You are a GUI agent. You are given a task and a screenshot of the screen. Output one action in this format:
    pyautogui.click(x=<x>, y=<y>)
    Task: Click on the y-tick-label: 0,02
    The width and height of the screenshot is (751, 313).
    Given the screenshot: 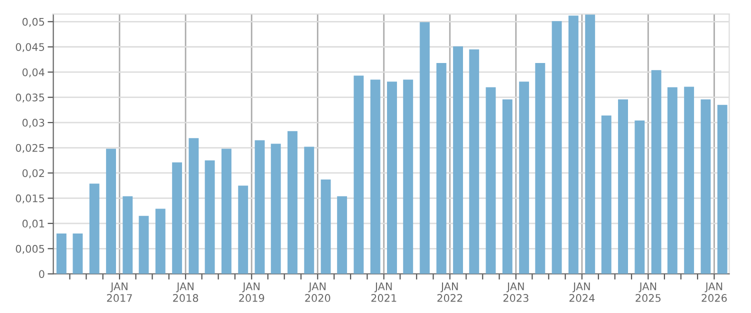 What is the action you would take?
    pyautogui.click(x=33, y=173)
    